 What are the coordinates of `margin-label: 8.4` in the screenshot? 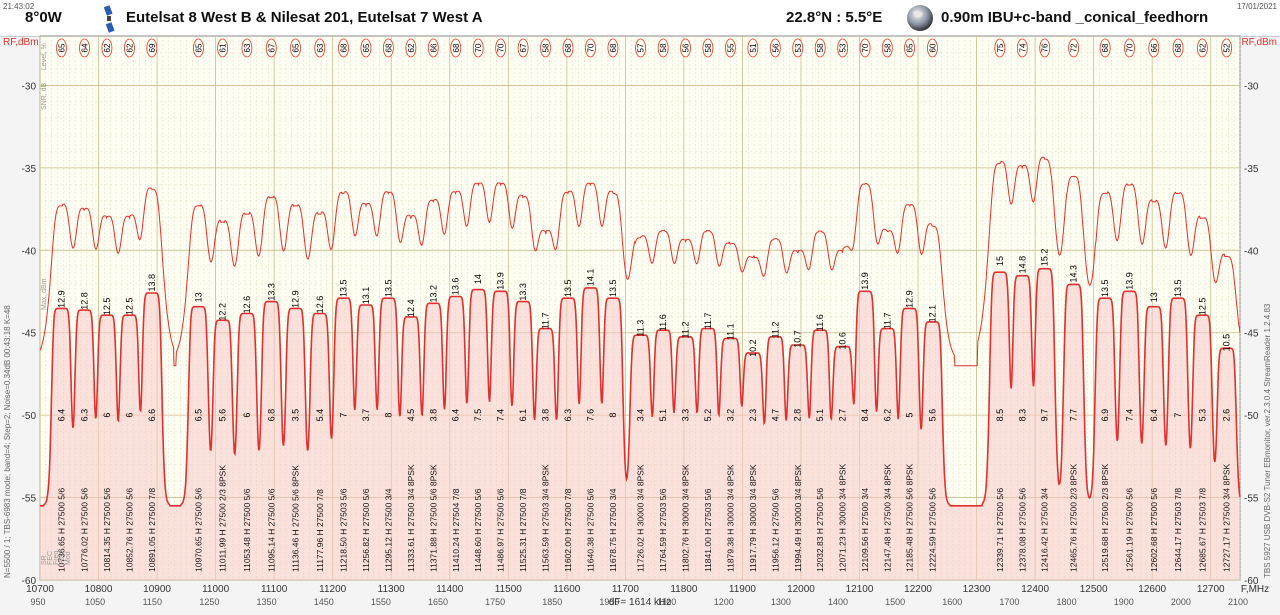 It's located at (865, 415).